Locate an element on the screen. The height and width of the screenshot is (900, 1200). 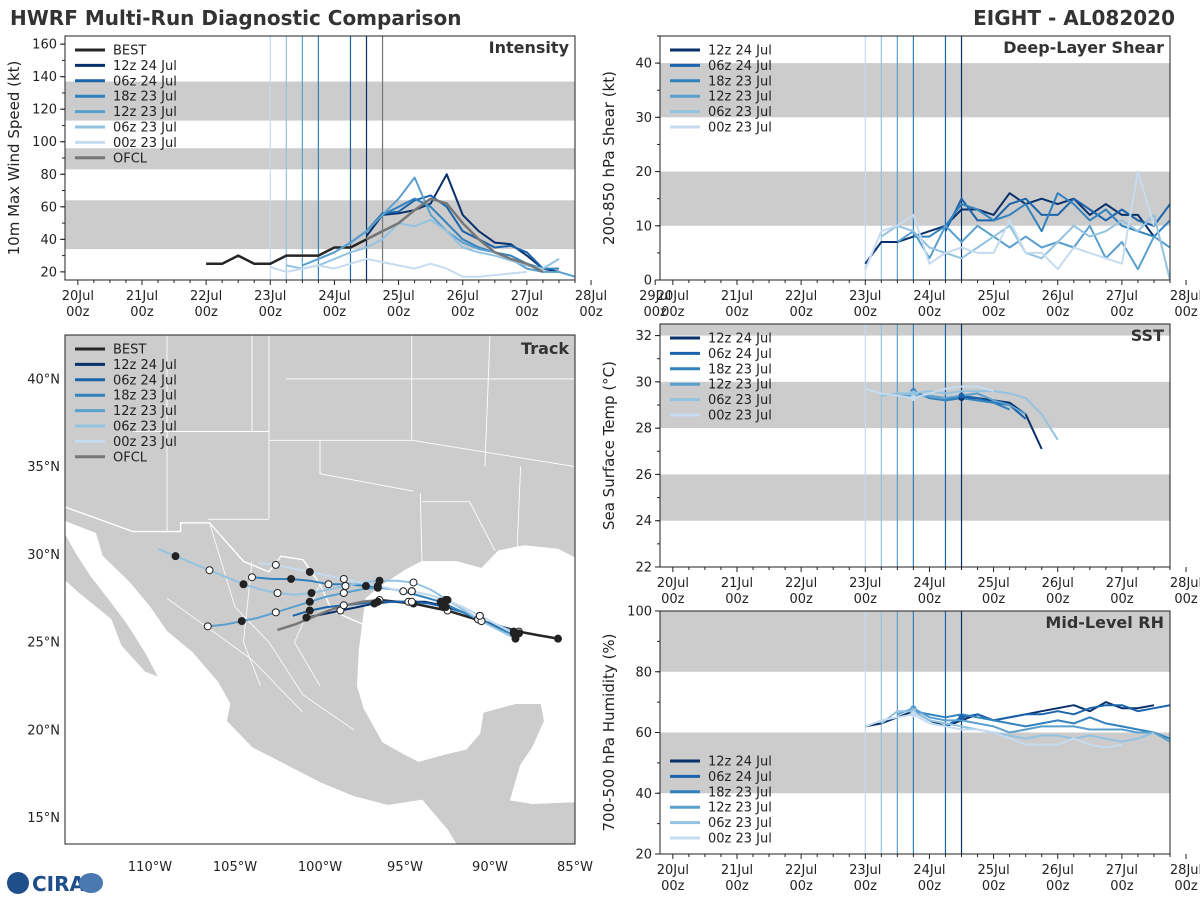
lon-tick-label: 85°W is located at coordinates (575, 867).